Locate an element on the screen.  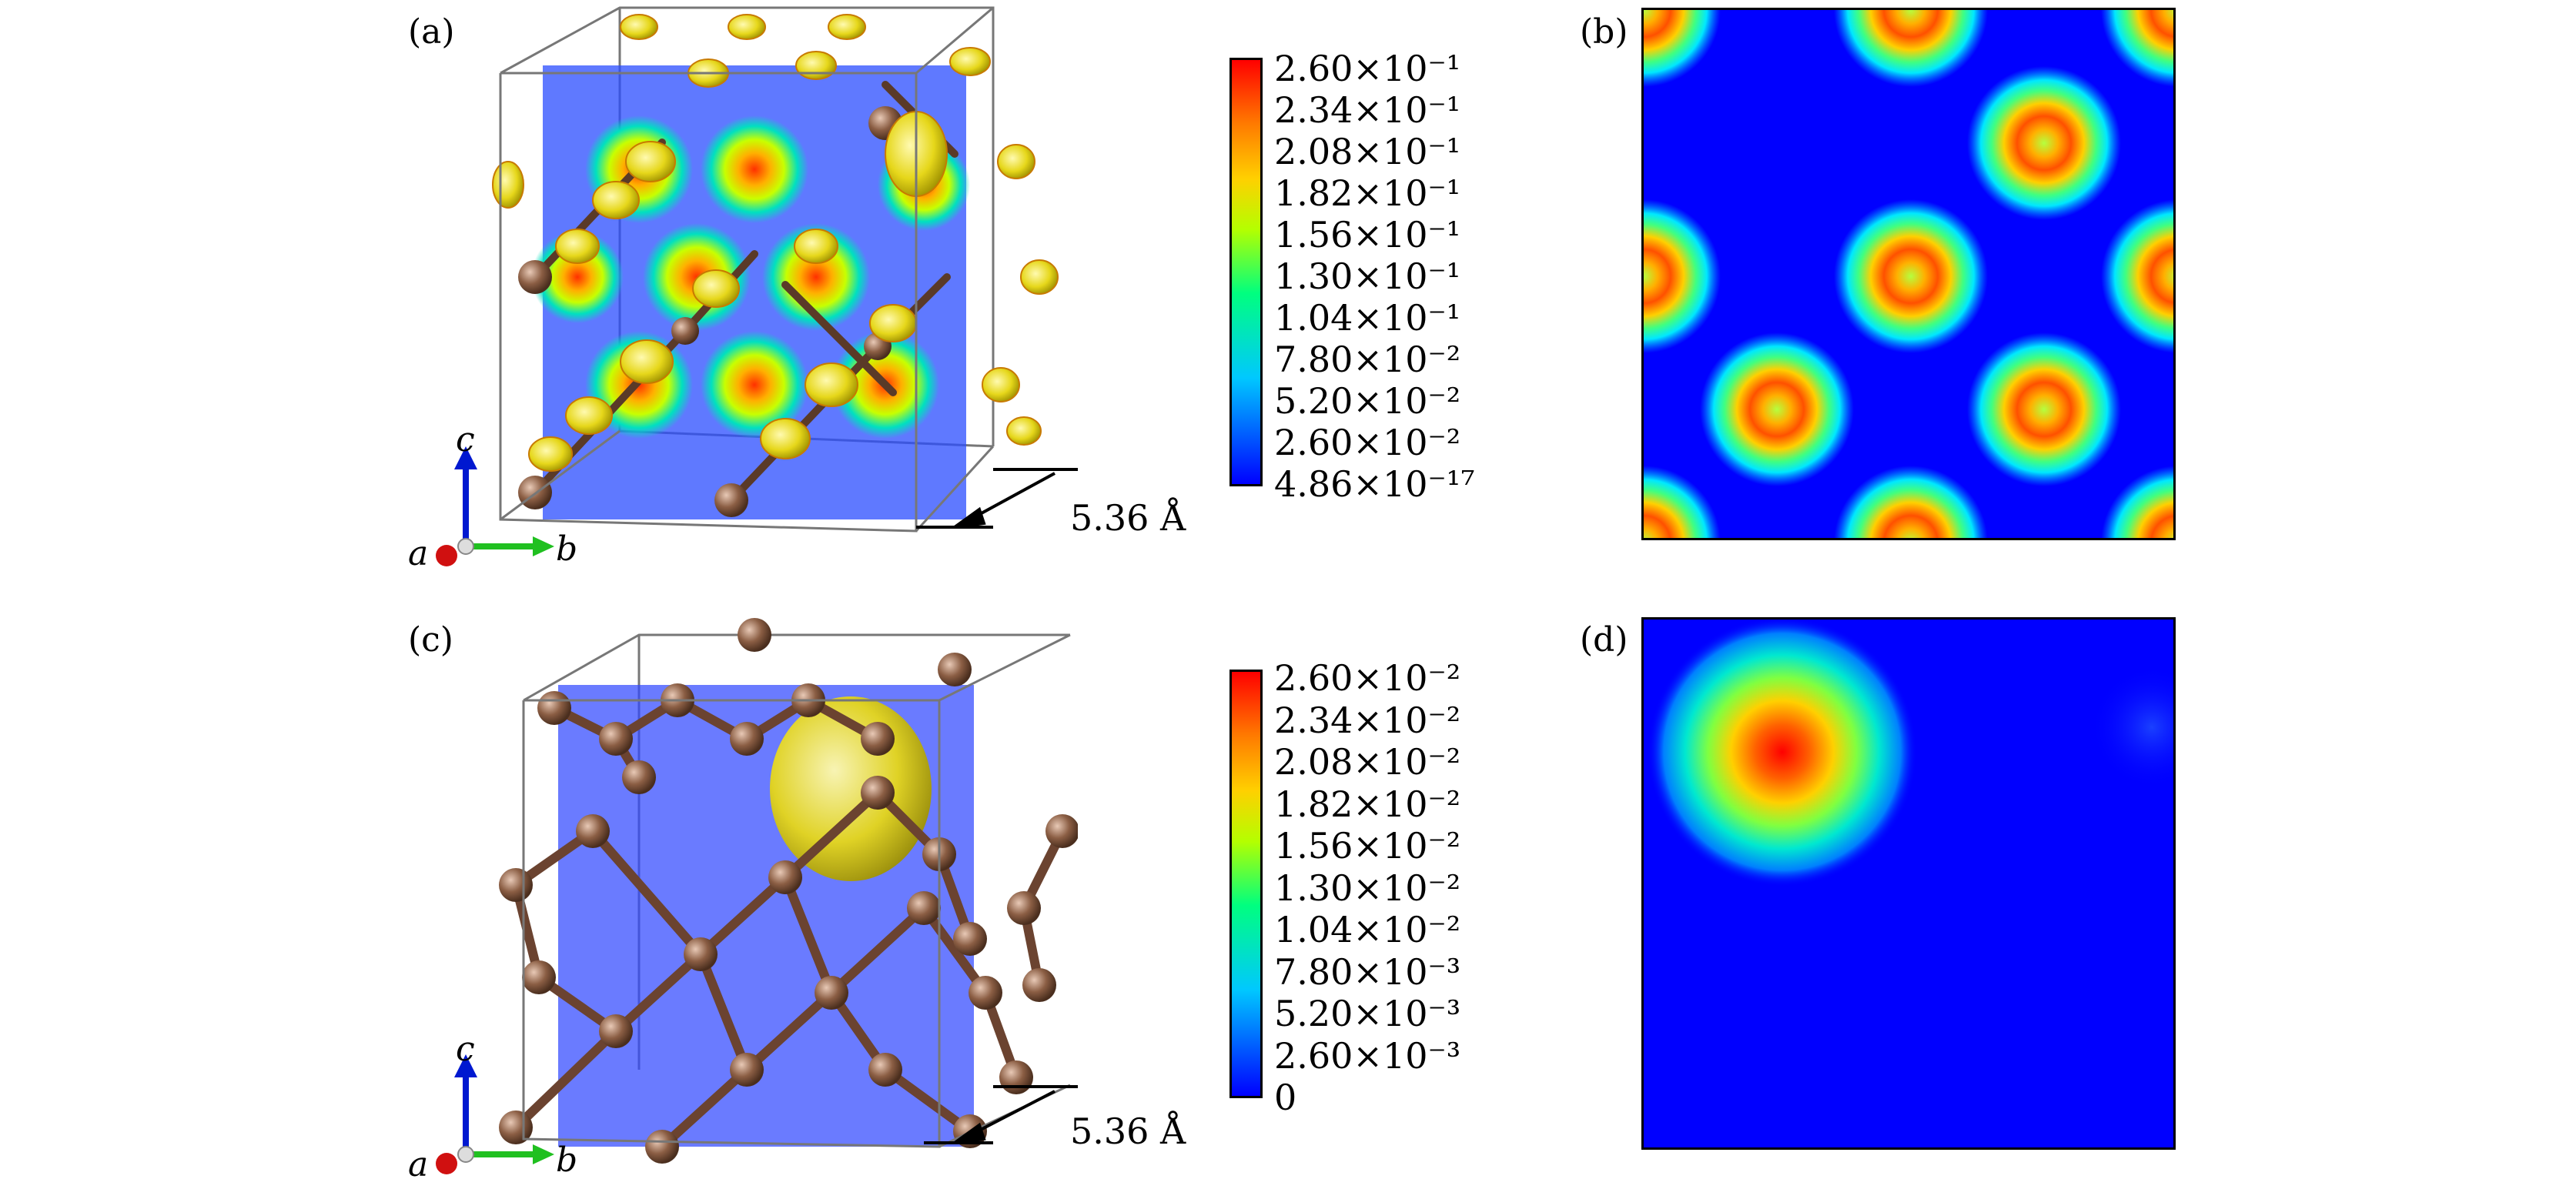
dimension-arrow-a is located at coordinates (997, 498).